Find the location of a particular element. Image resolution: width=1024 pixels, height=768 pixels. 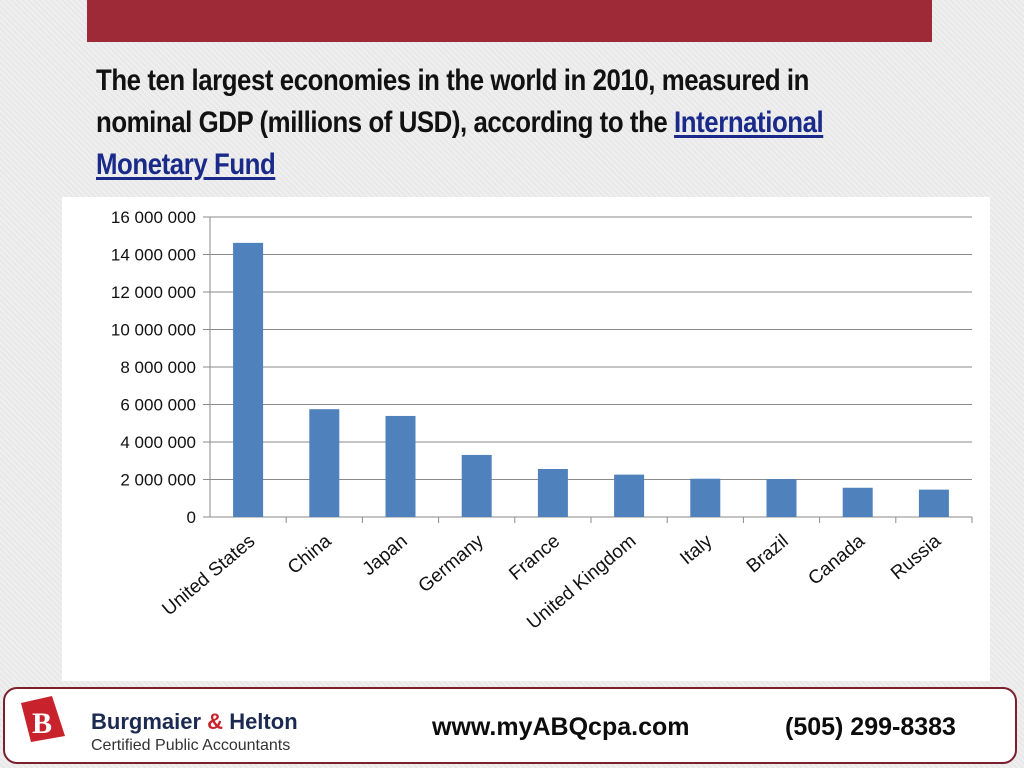

y-tick-label: 12 000 000 is located at coordinates (153, 292).